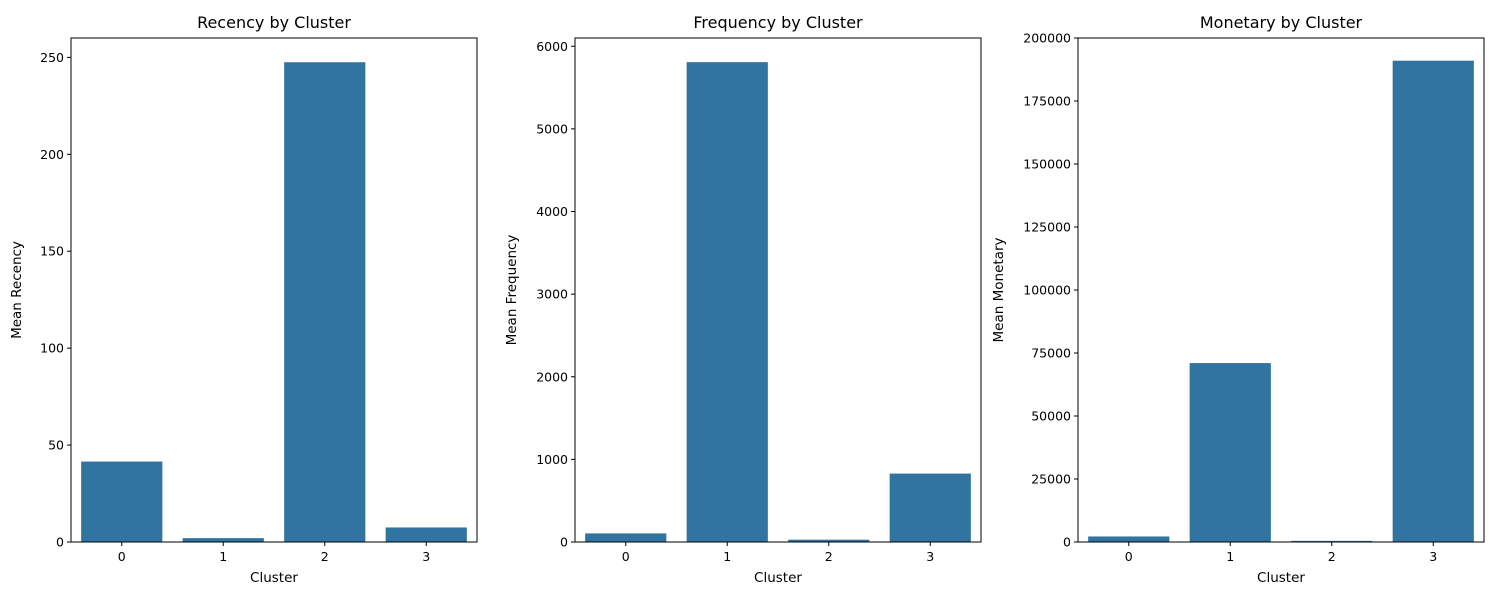 The image size is (1500, 600). I want to click on chart-title: Recency by Cluster, so click(274, 22).